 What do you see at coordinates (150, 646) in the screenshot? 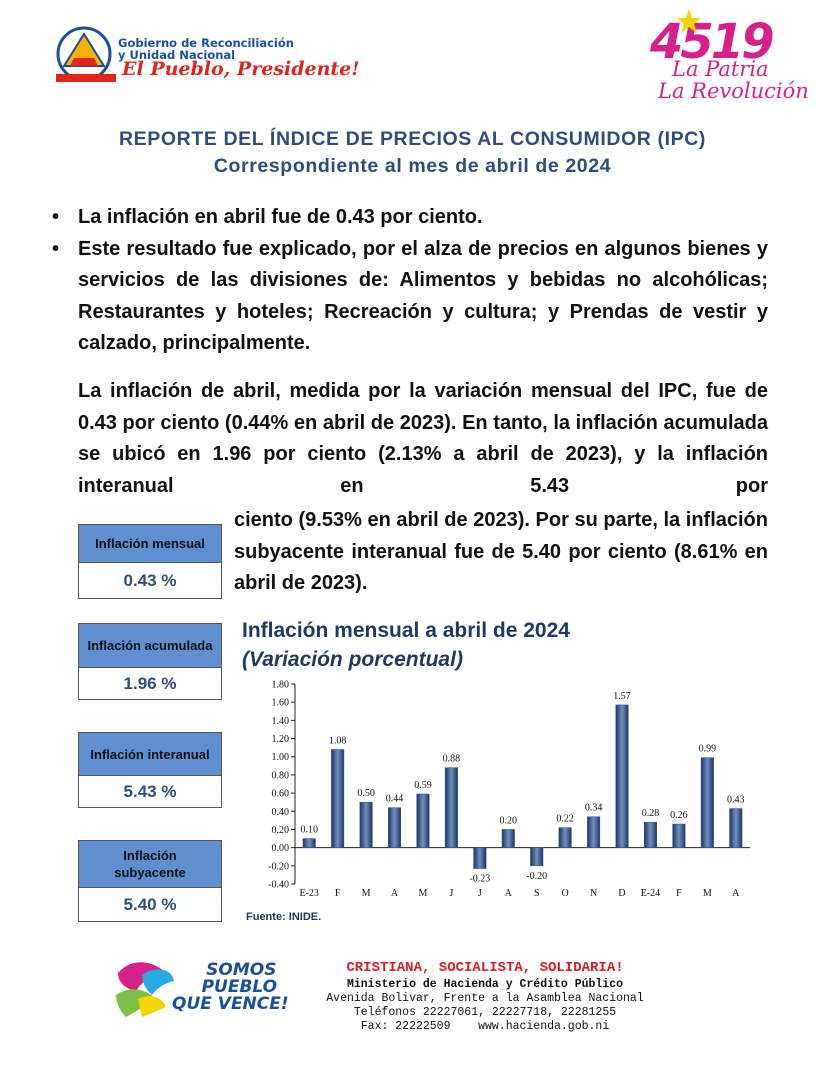
I see `box-label: Inflación acumulada` at bounding box center [150, 646].